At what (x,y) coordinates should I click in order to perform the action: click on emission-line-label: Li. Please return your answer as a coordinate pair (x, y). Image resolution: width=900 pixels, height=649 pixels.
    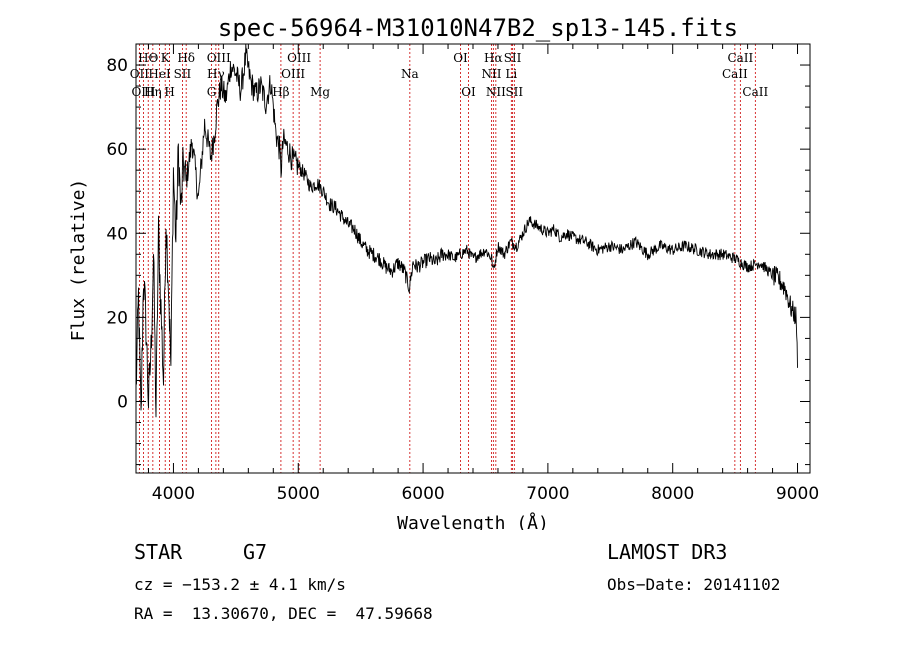
    Looking at the image, I should click on (511, 74).